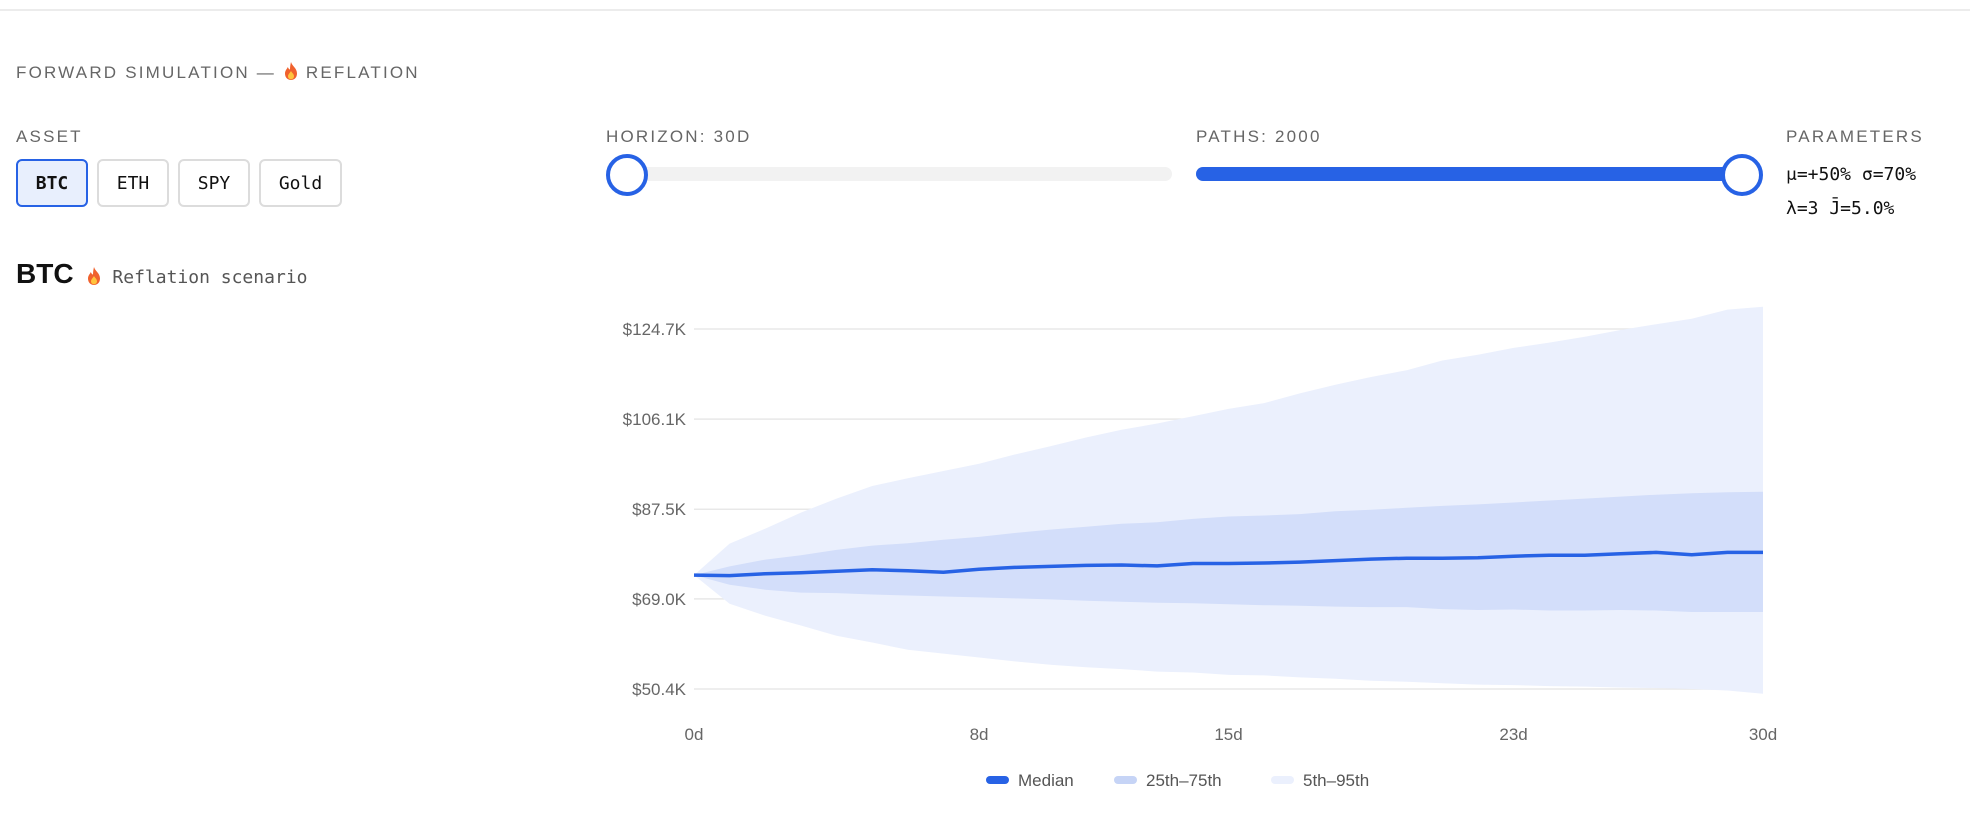  Describe the element at coordinates (1228, 564) in the screenshot. I see `median-line` at that location.